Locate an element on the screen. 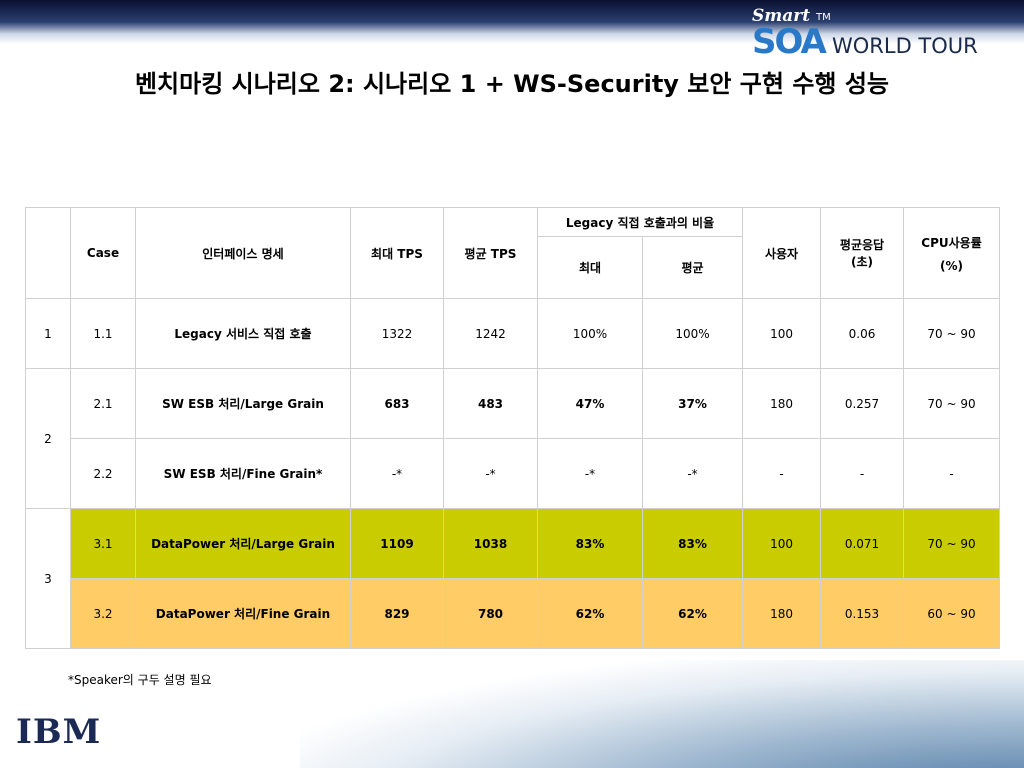  group-cell: 1 is located at coordinates (48, 333).